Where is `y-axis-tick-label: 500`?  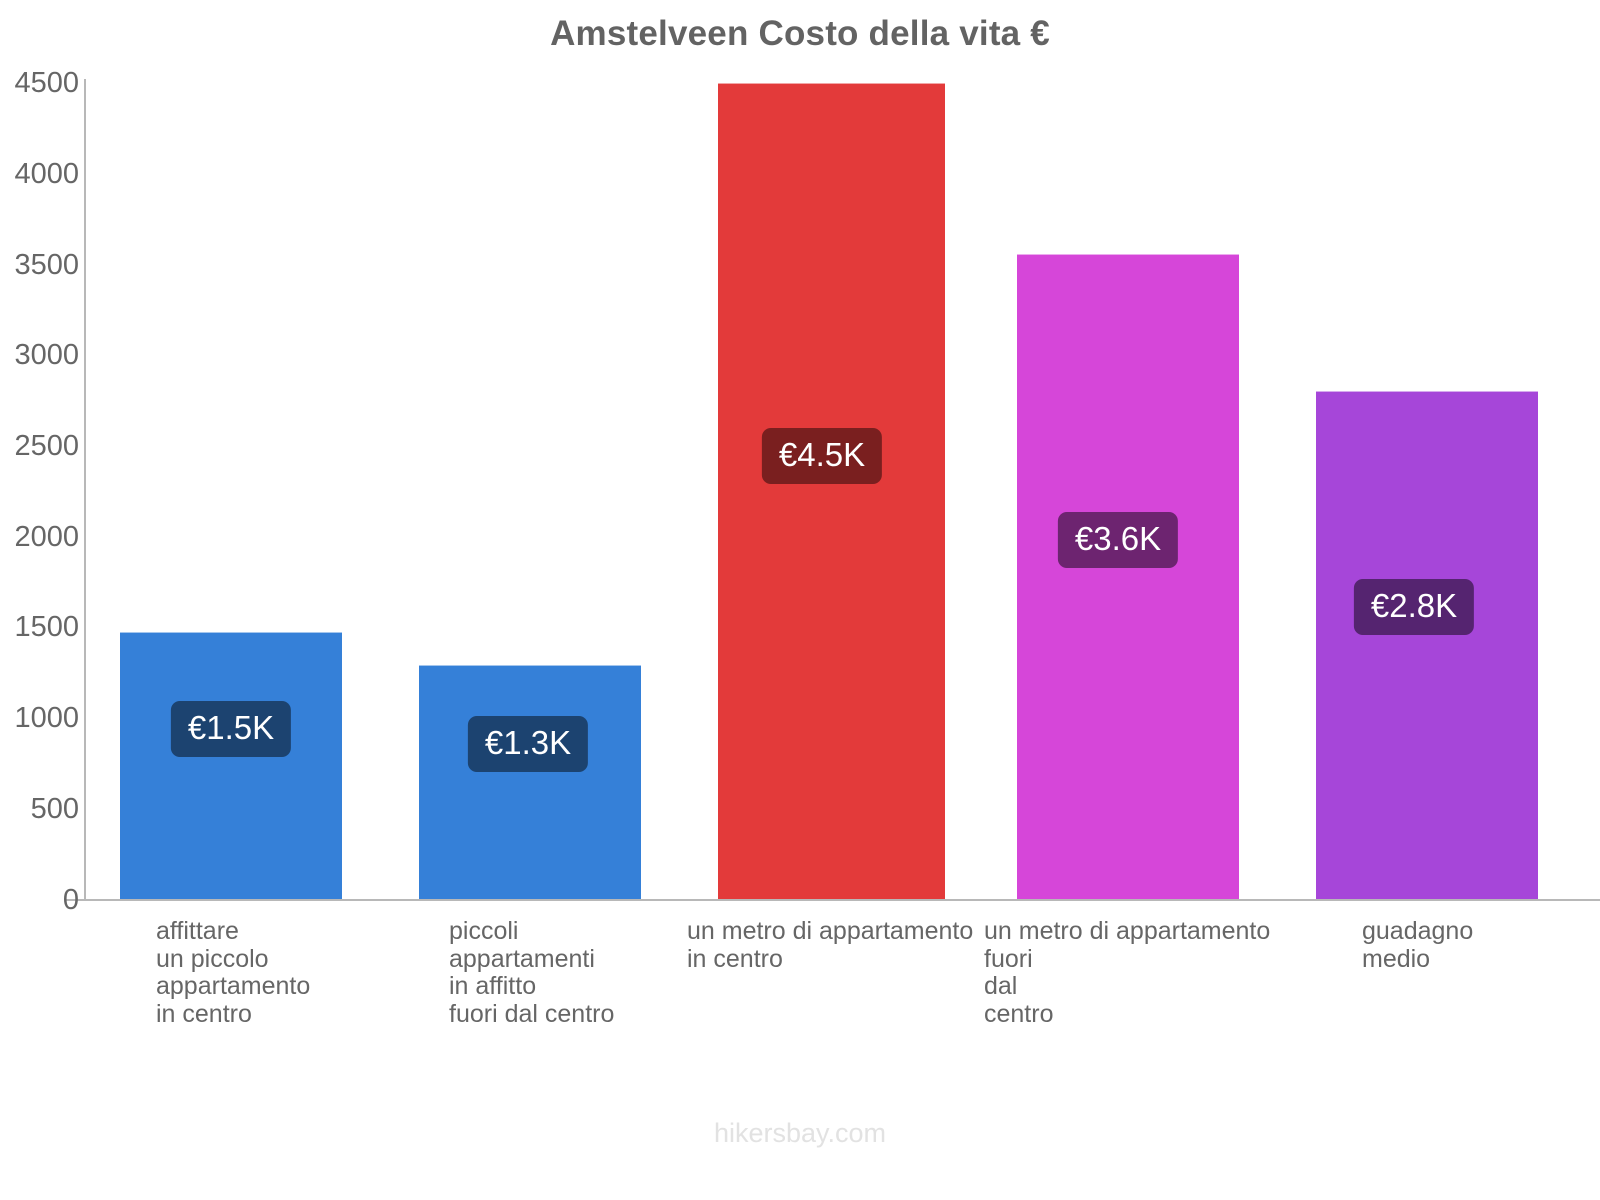
y-axis-tick-label: 500 is located at coordinates (54, 809).